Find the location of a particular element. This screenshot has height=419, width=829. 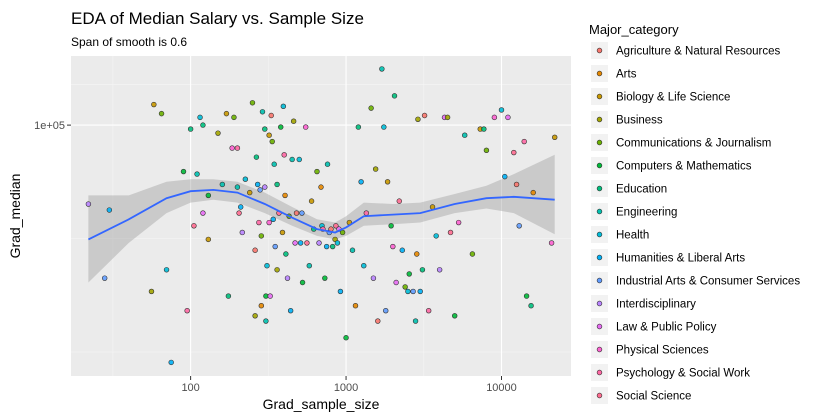

smooth-line-layer is located at coordinates (321, 214).